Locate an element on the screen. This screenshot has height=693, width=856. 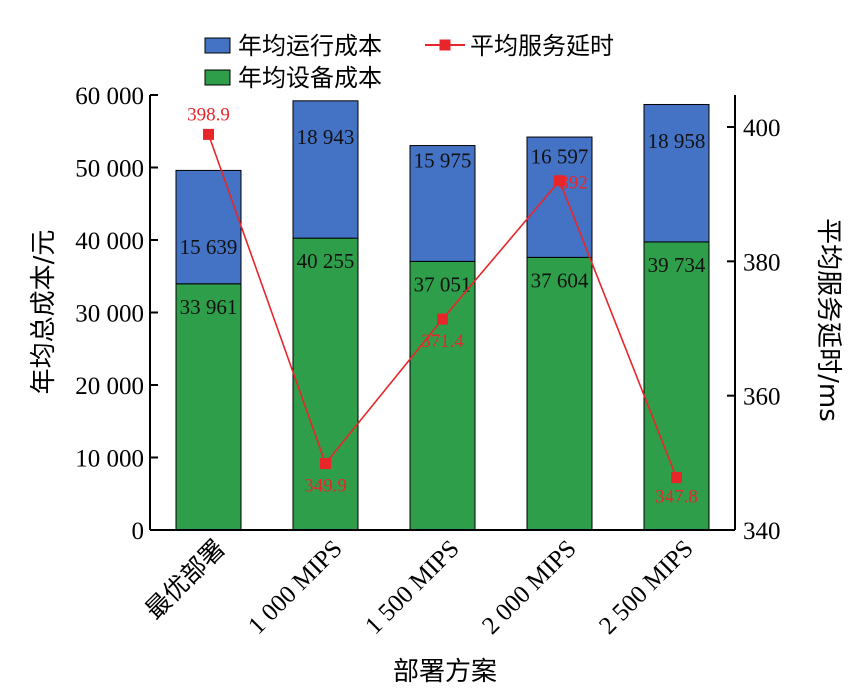
bar-label-equipment: 37 604 is located at coordinates (560, 280).